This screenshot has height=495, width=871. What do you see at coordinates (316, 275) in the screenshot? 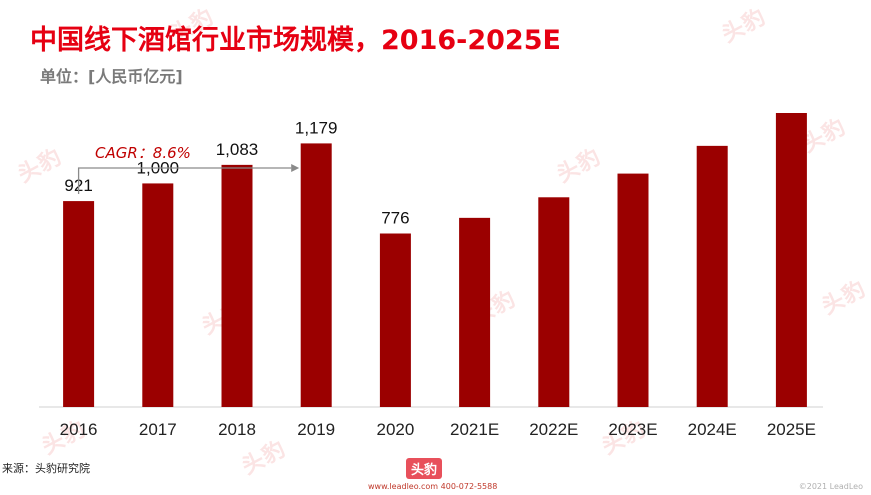
I see `bar-2019` at bounding box center [316, 275].